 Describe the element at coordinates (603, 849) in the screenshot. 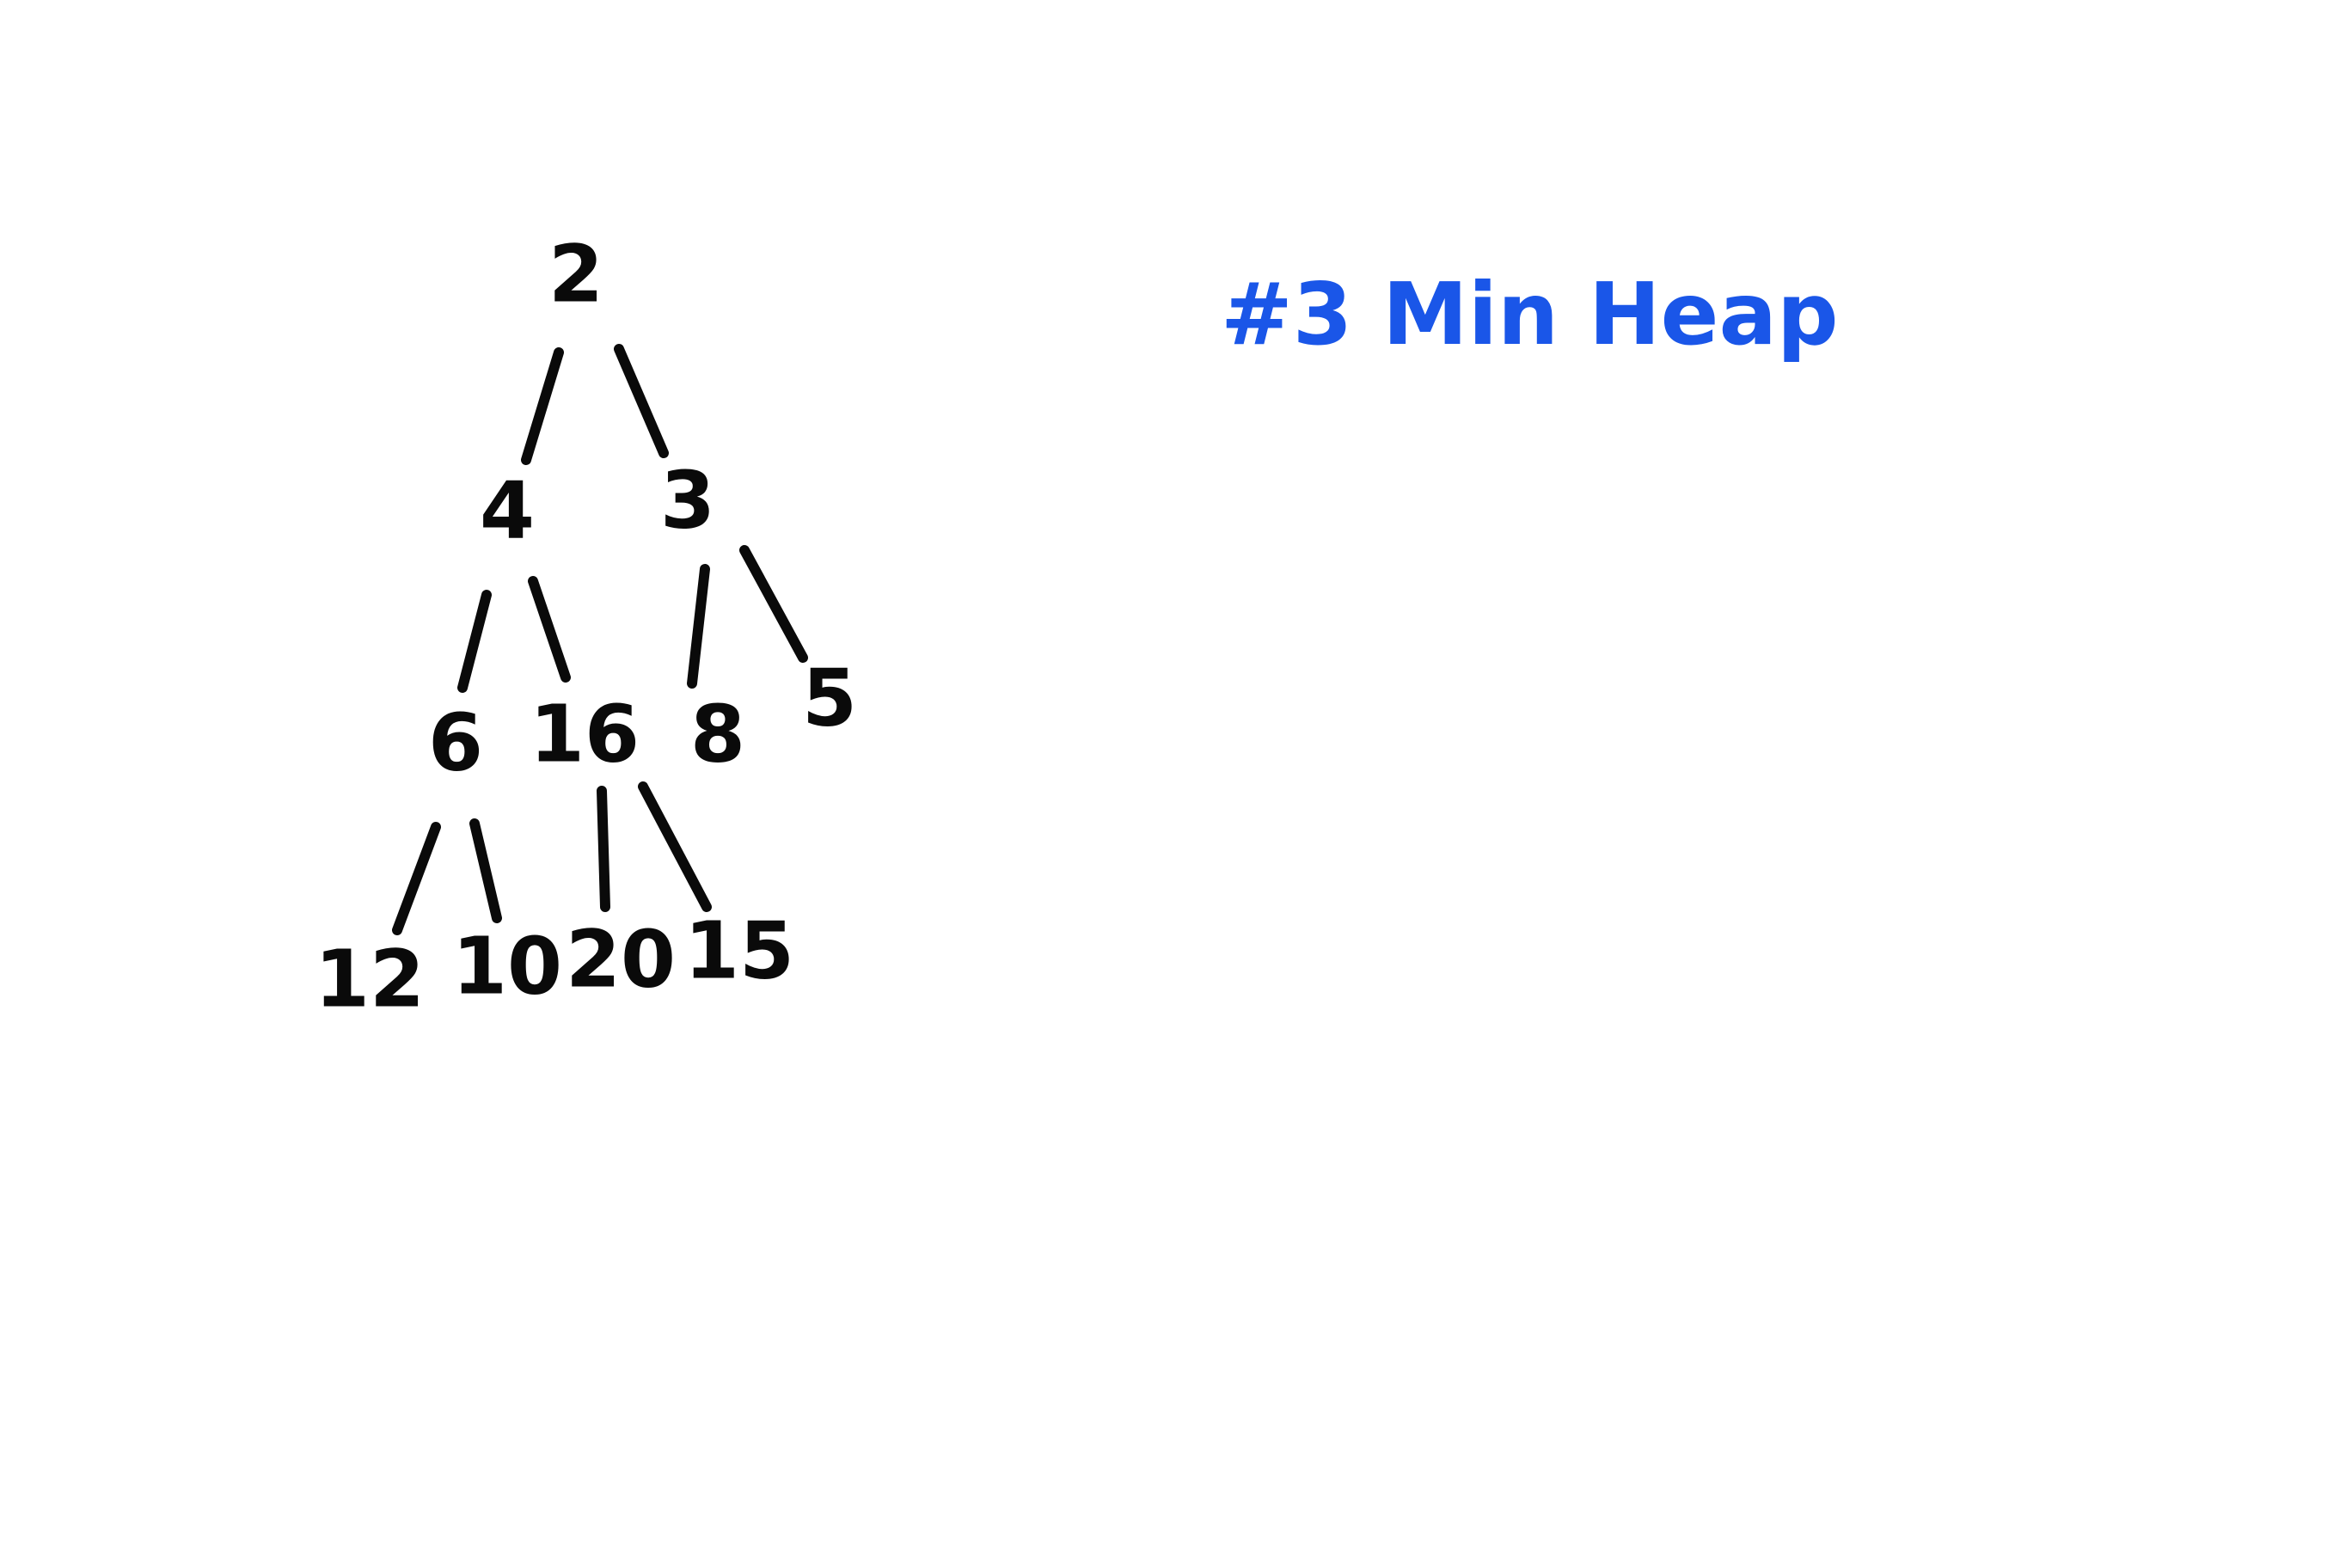

I see `edge-n16-n20` at that location.